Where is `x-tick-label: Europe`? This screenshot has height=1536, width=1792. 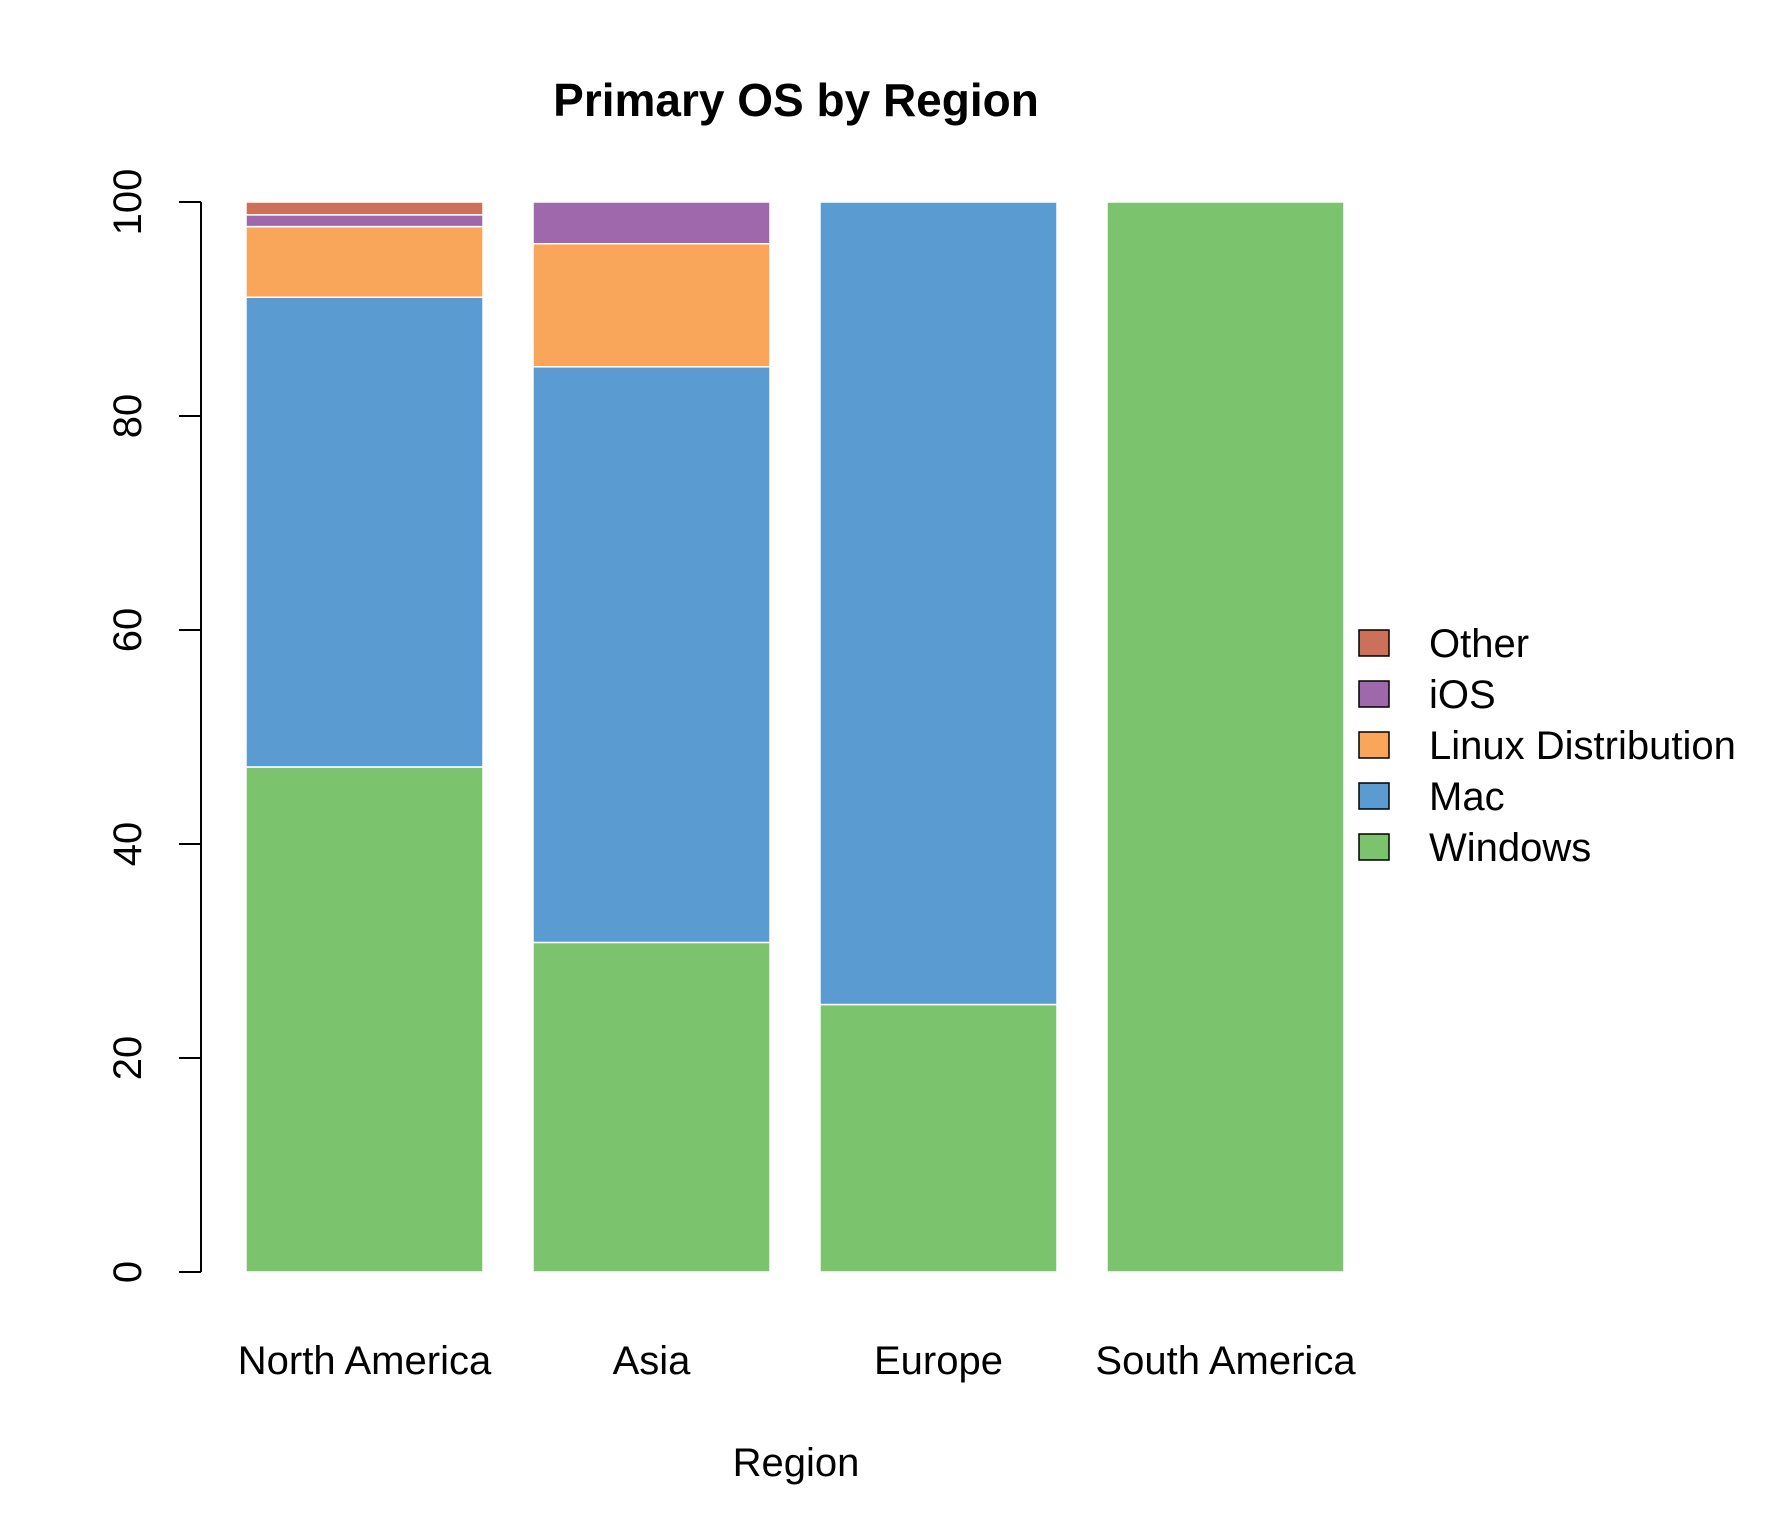
x-tick-label: Europe is located at coordinates (938, 1361).